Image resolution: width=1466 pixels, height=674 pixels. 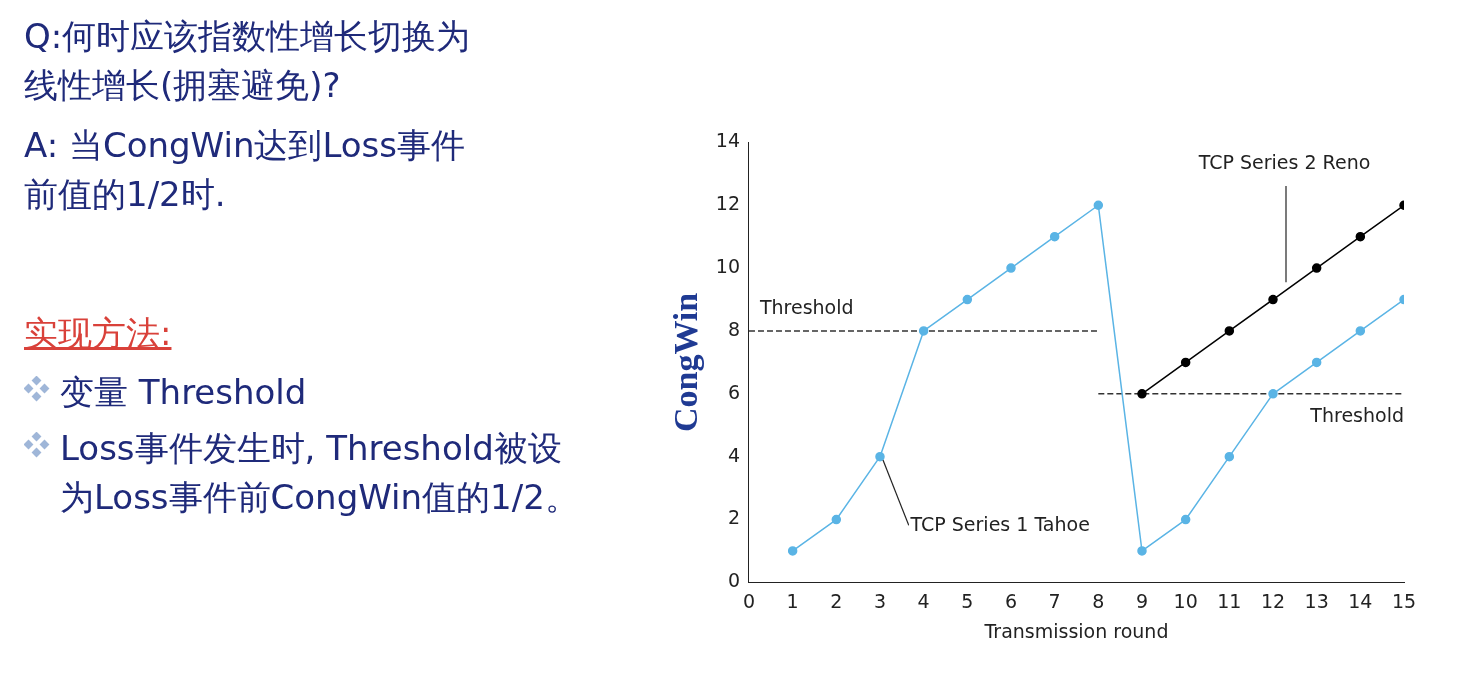 I want to click on text: 实现方法:, so click(x=98, y=334).